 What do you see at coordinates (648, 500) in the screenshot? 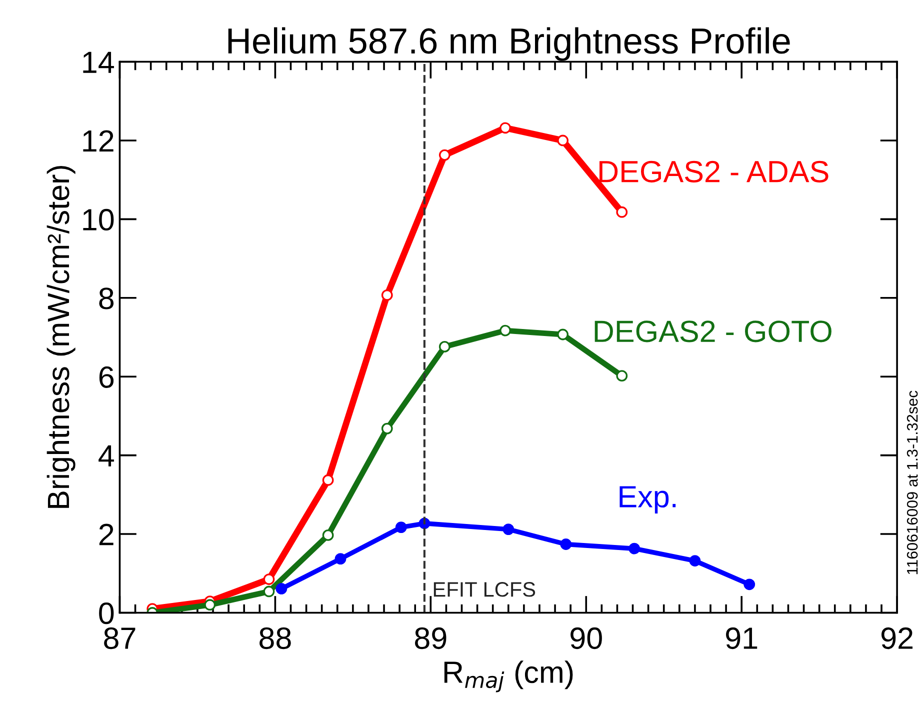
I see `series-label: Exp.` at bounding box center [648, 500].